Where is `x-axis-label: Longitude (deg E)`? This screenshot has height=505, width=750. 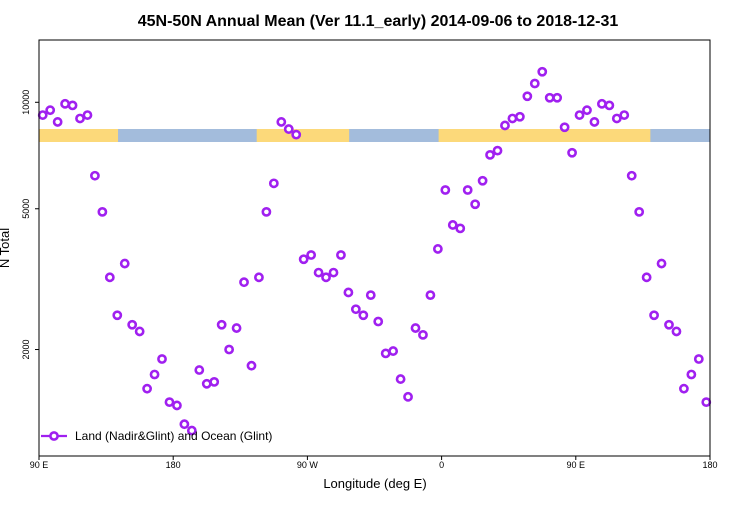 x-axis-label: Longitude (deg E) is located at coordinates (374, 483).